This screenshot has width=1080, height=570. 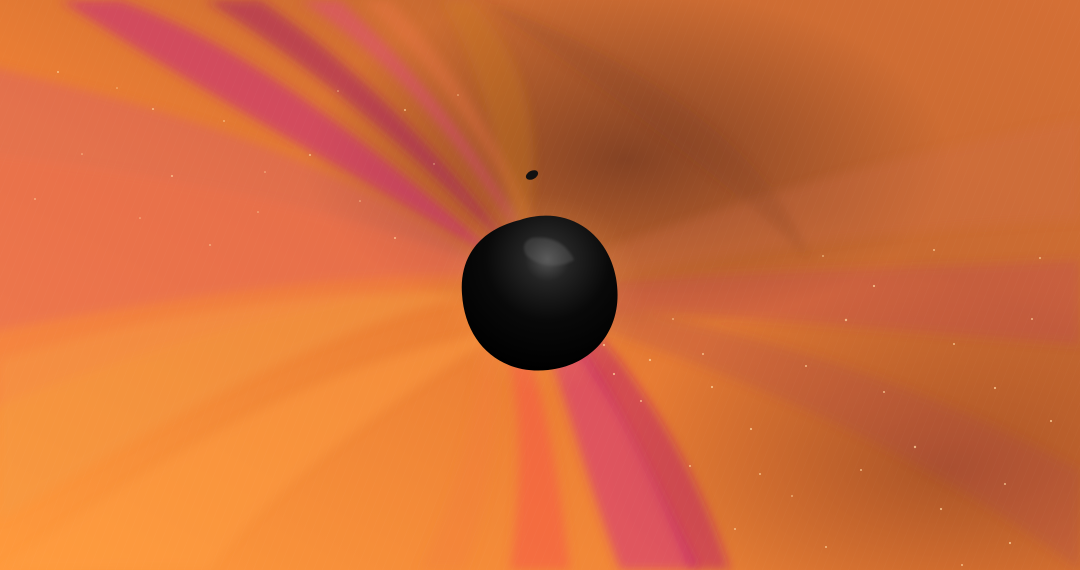 I want to click on black-hole-highlight, so click(x=549, y=251).